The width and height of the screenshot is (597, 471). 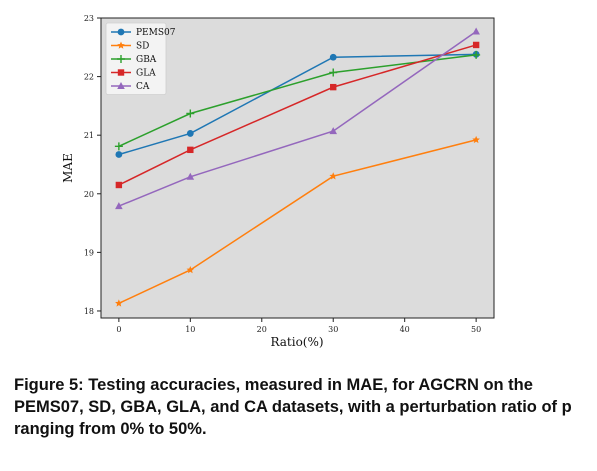 I want to click on series-line-pems07, so click(x=297, y=104).